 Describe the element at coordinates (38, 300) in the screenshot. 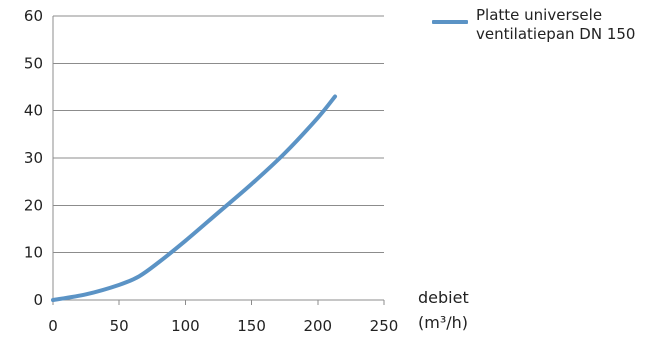

I see `y-tick-label: 0` at that location.